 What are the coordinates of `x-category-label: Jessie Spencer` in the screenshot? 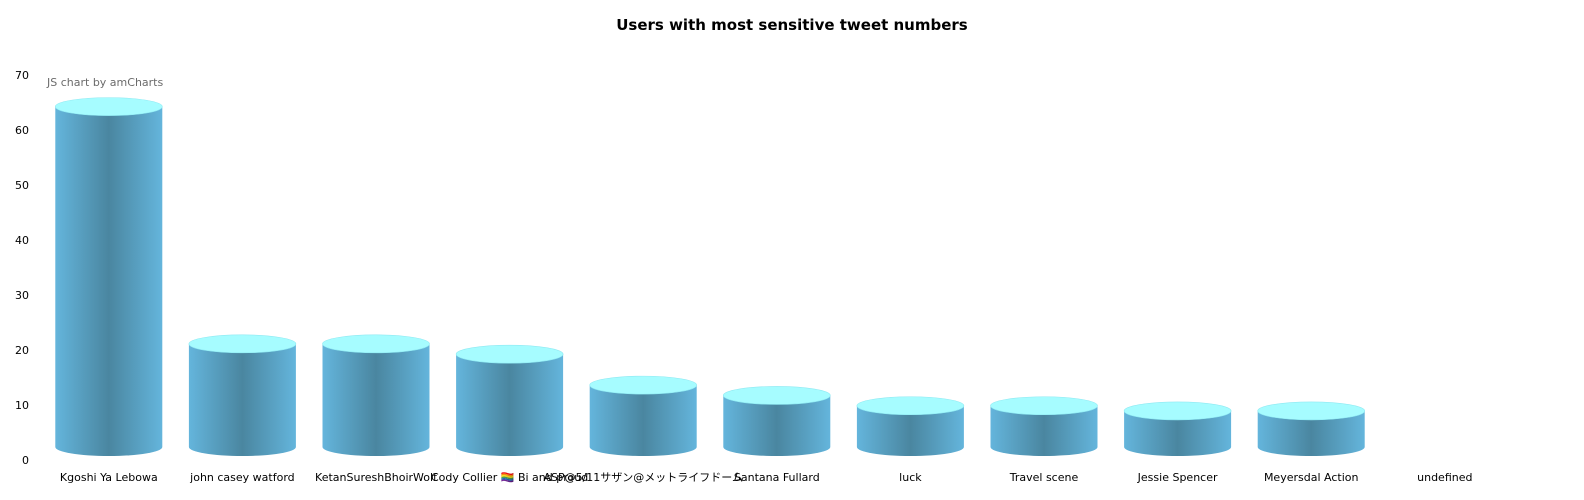 It's located at (1177, 477).